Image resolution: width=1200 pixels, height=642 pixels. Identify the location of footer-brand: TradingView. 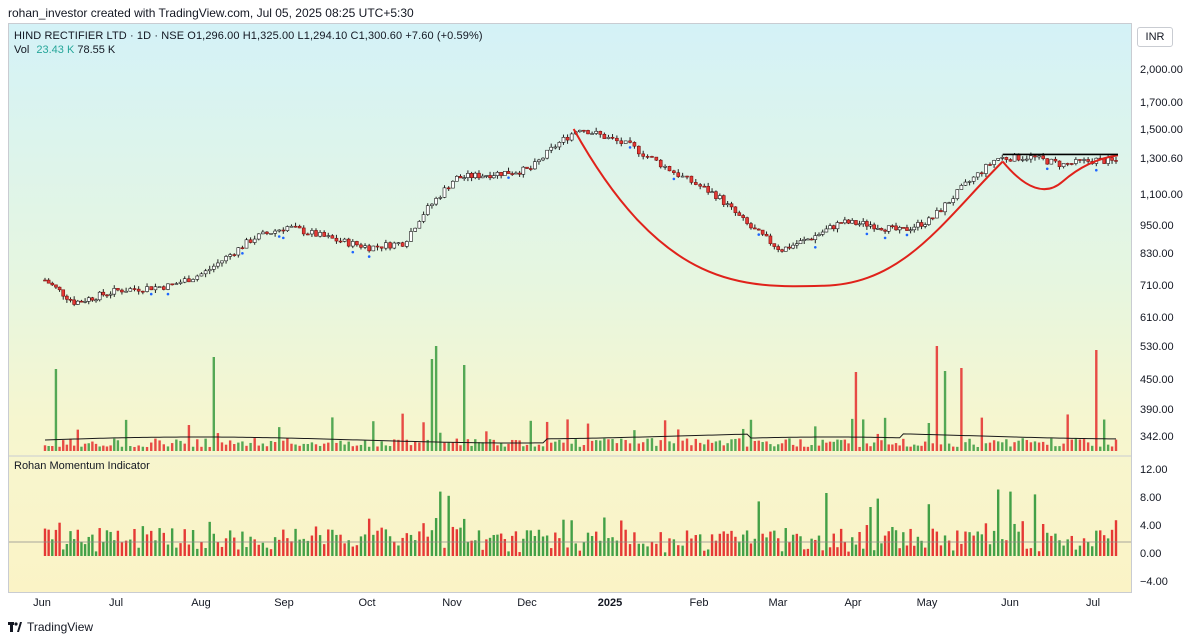
(50, 627).